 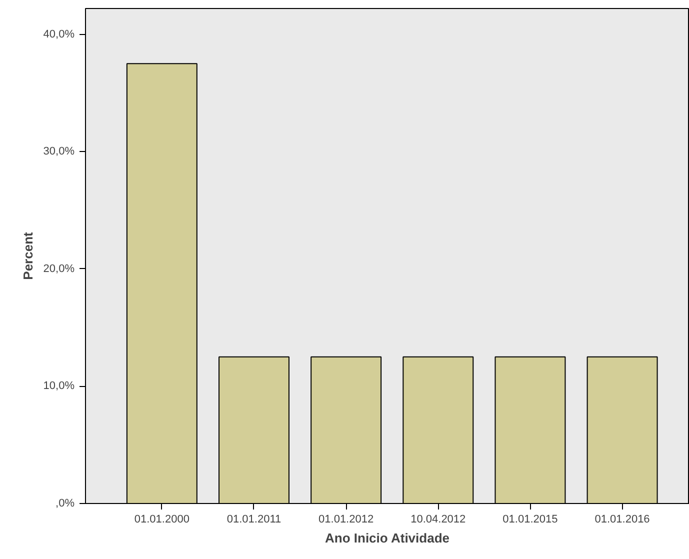 I want to click on y-tick-label: 30,0%, so click(x=59, y=152).